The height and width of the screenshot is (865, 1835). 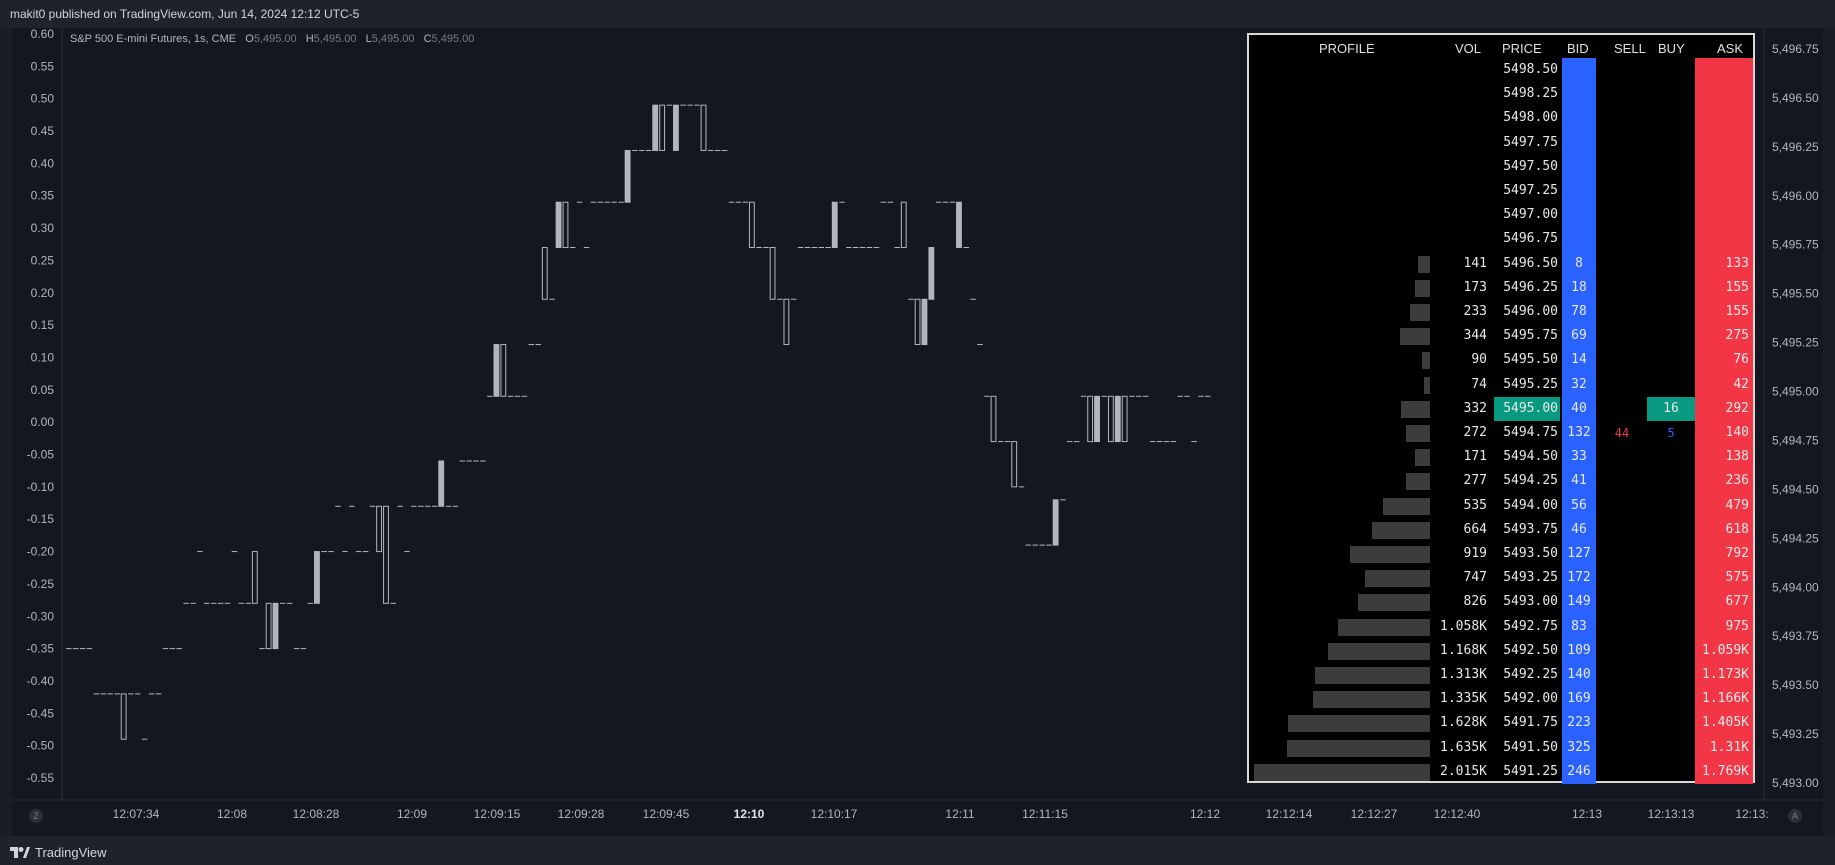 I want to click on dom-ask-cell: 76, so click(x=1741, y=360).